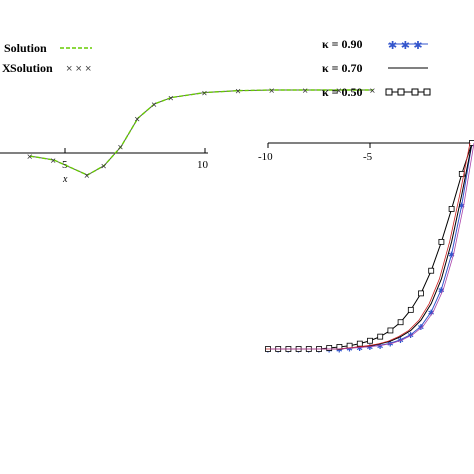  What do you see at coordinates (78, 69) in the screenshot?
I see `left-legend-swatch-2: × × ×` at bounding box center [78, 69].